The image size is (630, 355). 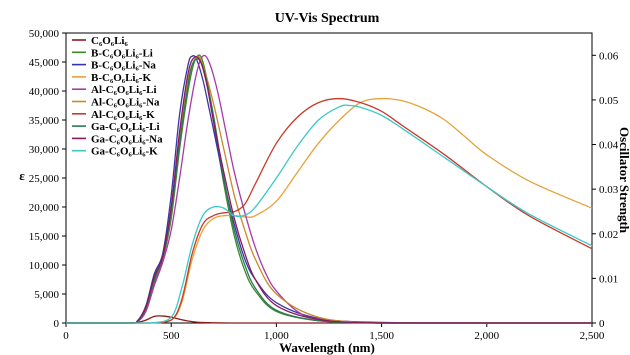 I want to click on x-tick-label: 500, so click(x=171, y=336).